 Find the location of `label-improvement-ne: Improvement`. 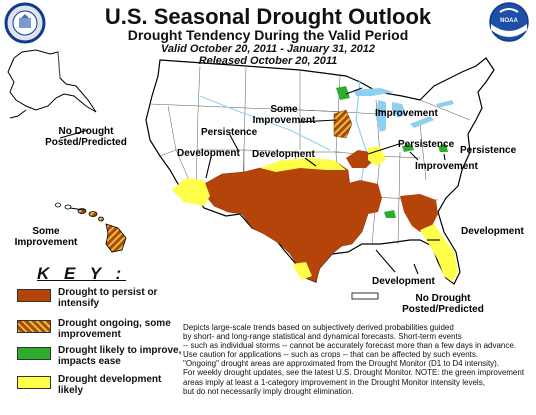

label-improvement-ne: Improvement is located at coordinates (406, 113).